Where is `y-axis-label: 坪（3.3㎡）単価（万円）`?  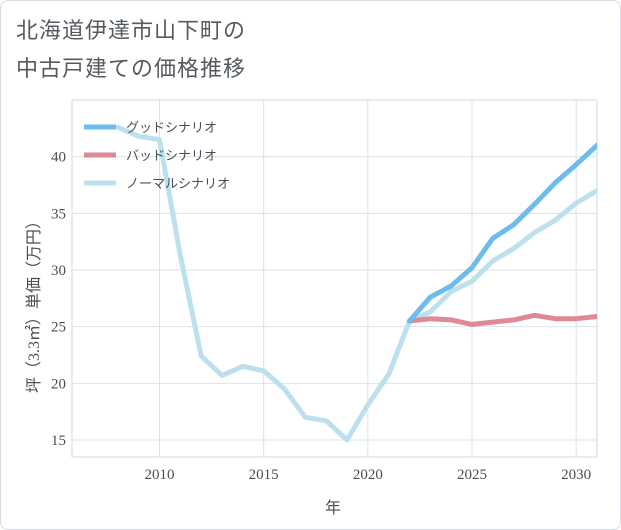 y-axis-label: 坪（3.3㎡）単価（万円） is located at coordinates (34, 303).